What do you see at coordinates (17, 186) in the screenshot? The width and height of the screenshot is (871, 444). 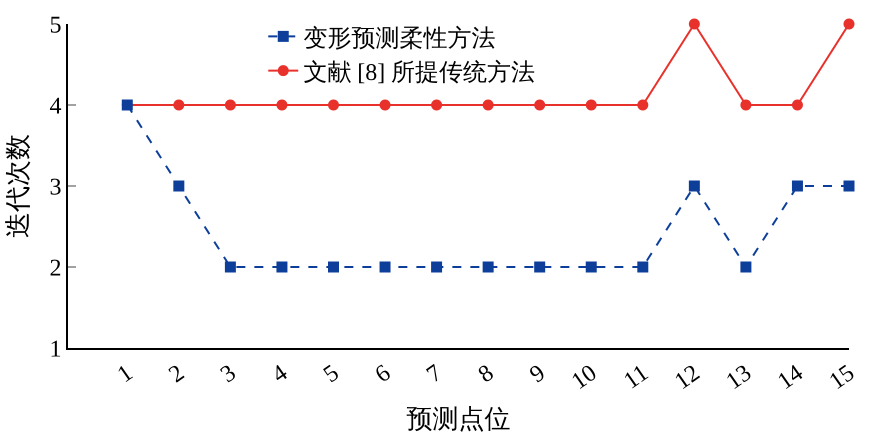 I see `y-axis-title: 迭代次数` at bounding box center [17, 186].